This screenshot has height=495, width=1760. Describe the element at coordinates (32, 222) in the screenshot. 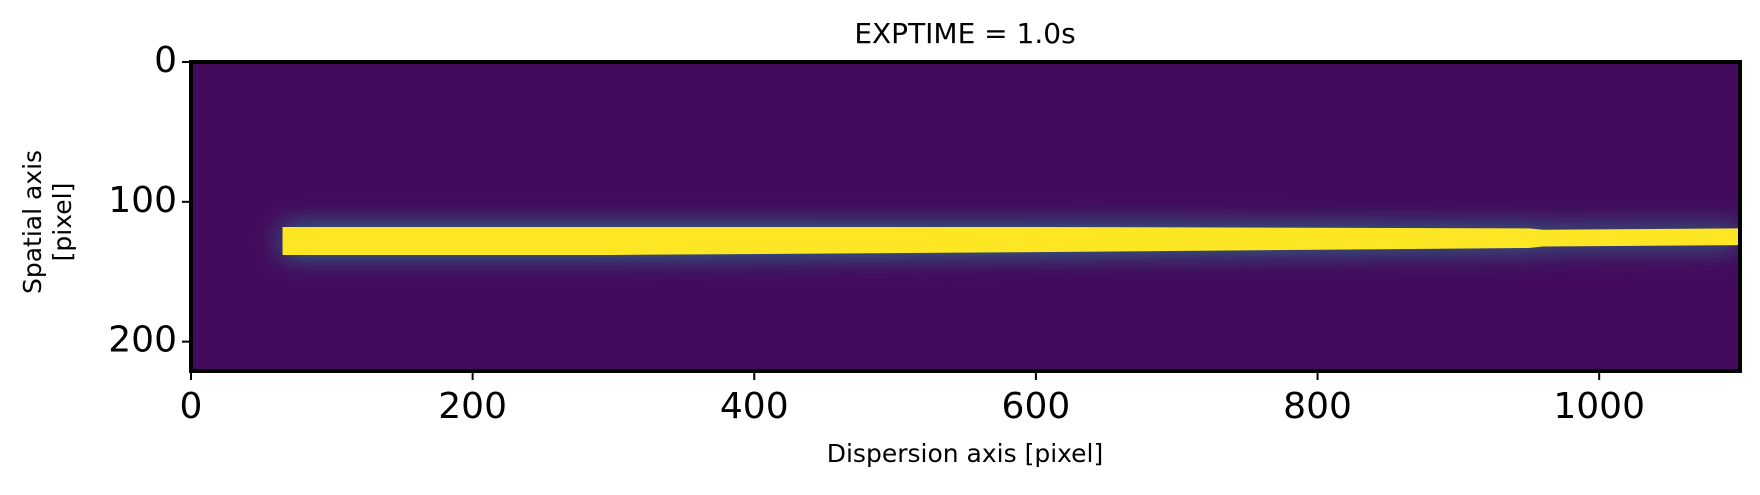

I see `y-axis-label: Spatial axis` at that location.